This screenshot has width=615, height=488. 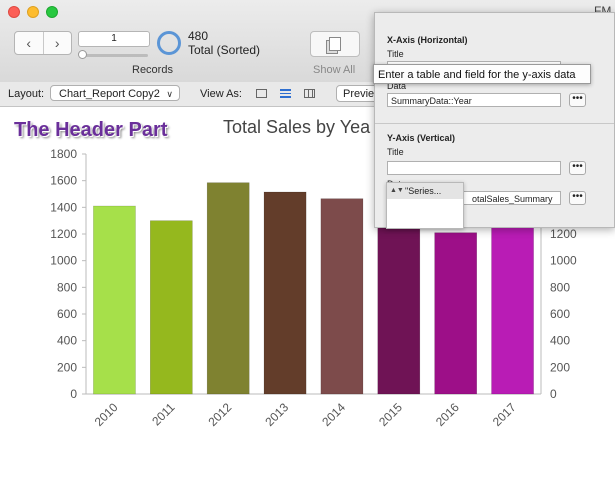 I want to click on y-right-tick-label: 200, so click(x=560, y=367).